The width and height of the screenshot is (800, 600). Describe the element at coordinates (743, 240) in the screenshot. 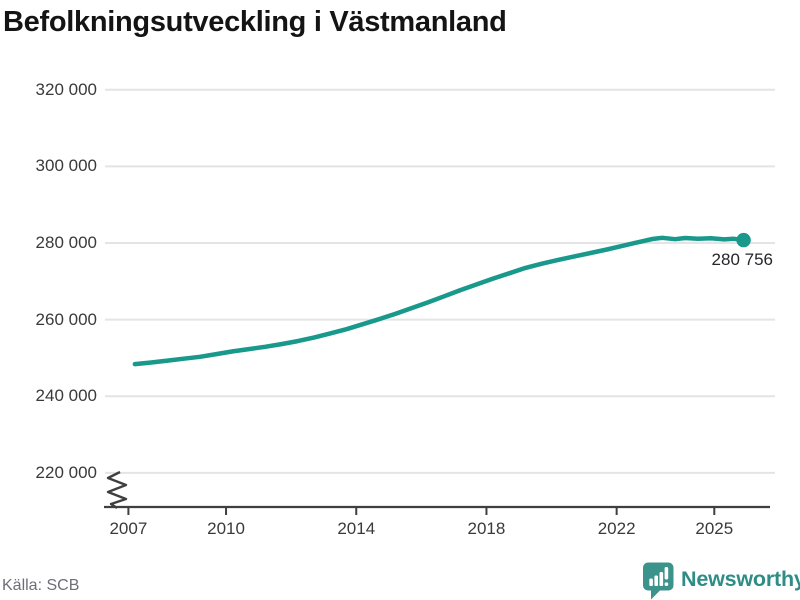

I see `last-point-dot` at that location.